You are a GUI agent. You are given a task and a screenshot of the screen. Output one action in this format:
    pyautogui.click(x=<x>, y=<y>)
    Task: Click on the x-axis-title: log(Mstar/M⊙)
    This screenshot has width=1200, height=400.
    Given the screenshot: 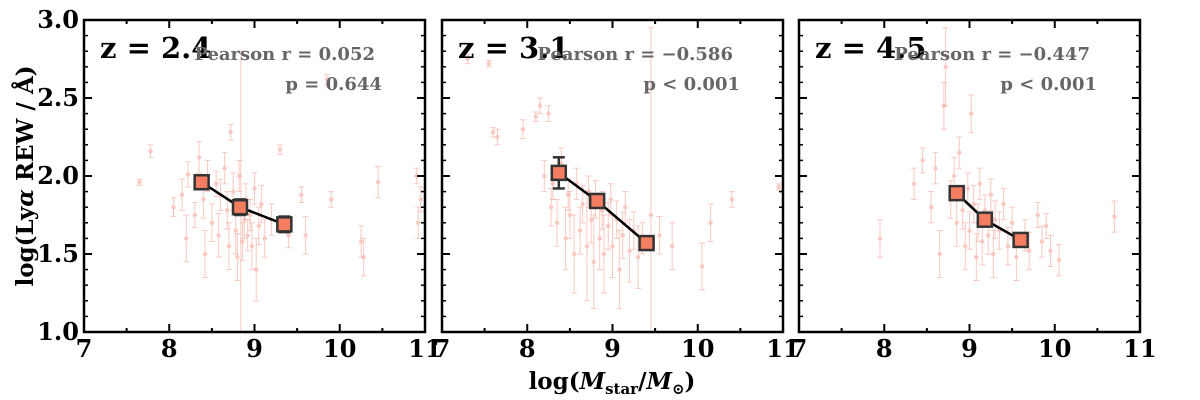 What is the action you would take?
    pyautogui.click(x=612, y=383)
    